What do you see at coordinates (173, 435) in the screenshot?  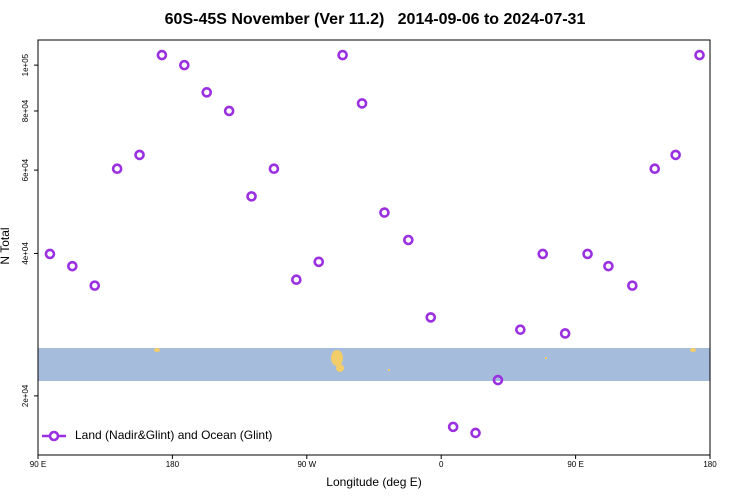 I see `legend-label: Land (Nadir&Glint) and Ocean (Glint)` at bounding box center [173, 435].